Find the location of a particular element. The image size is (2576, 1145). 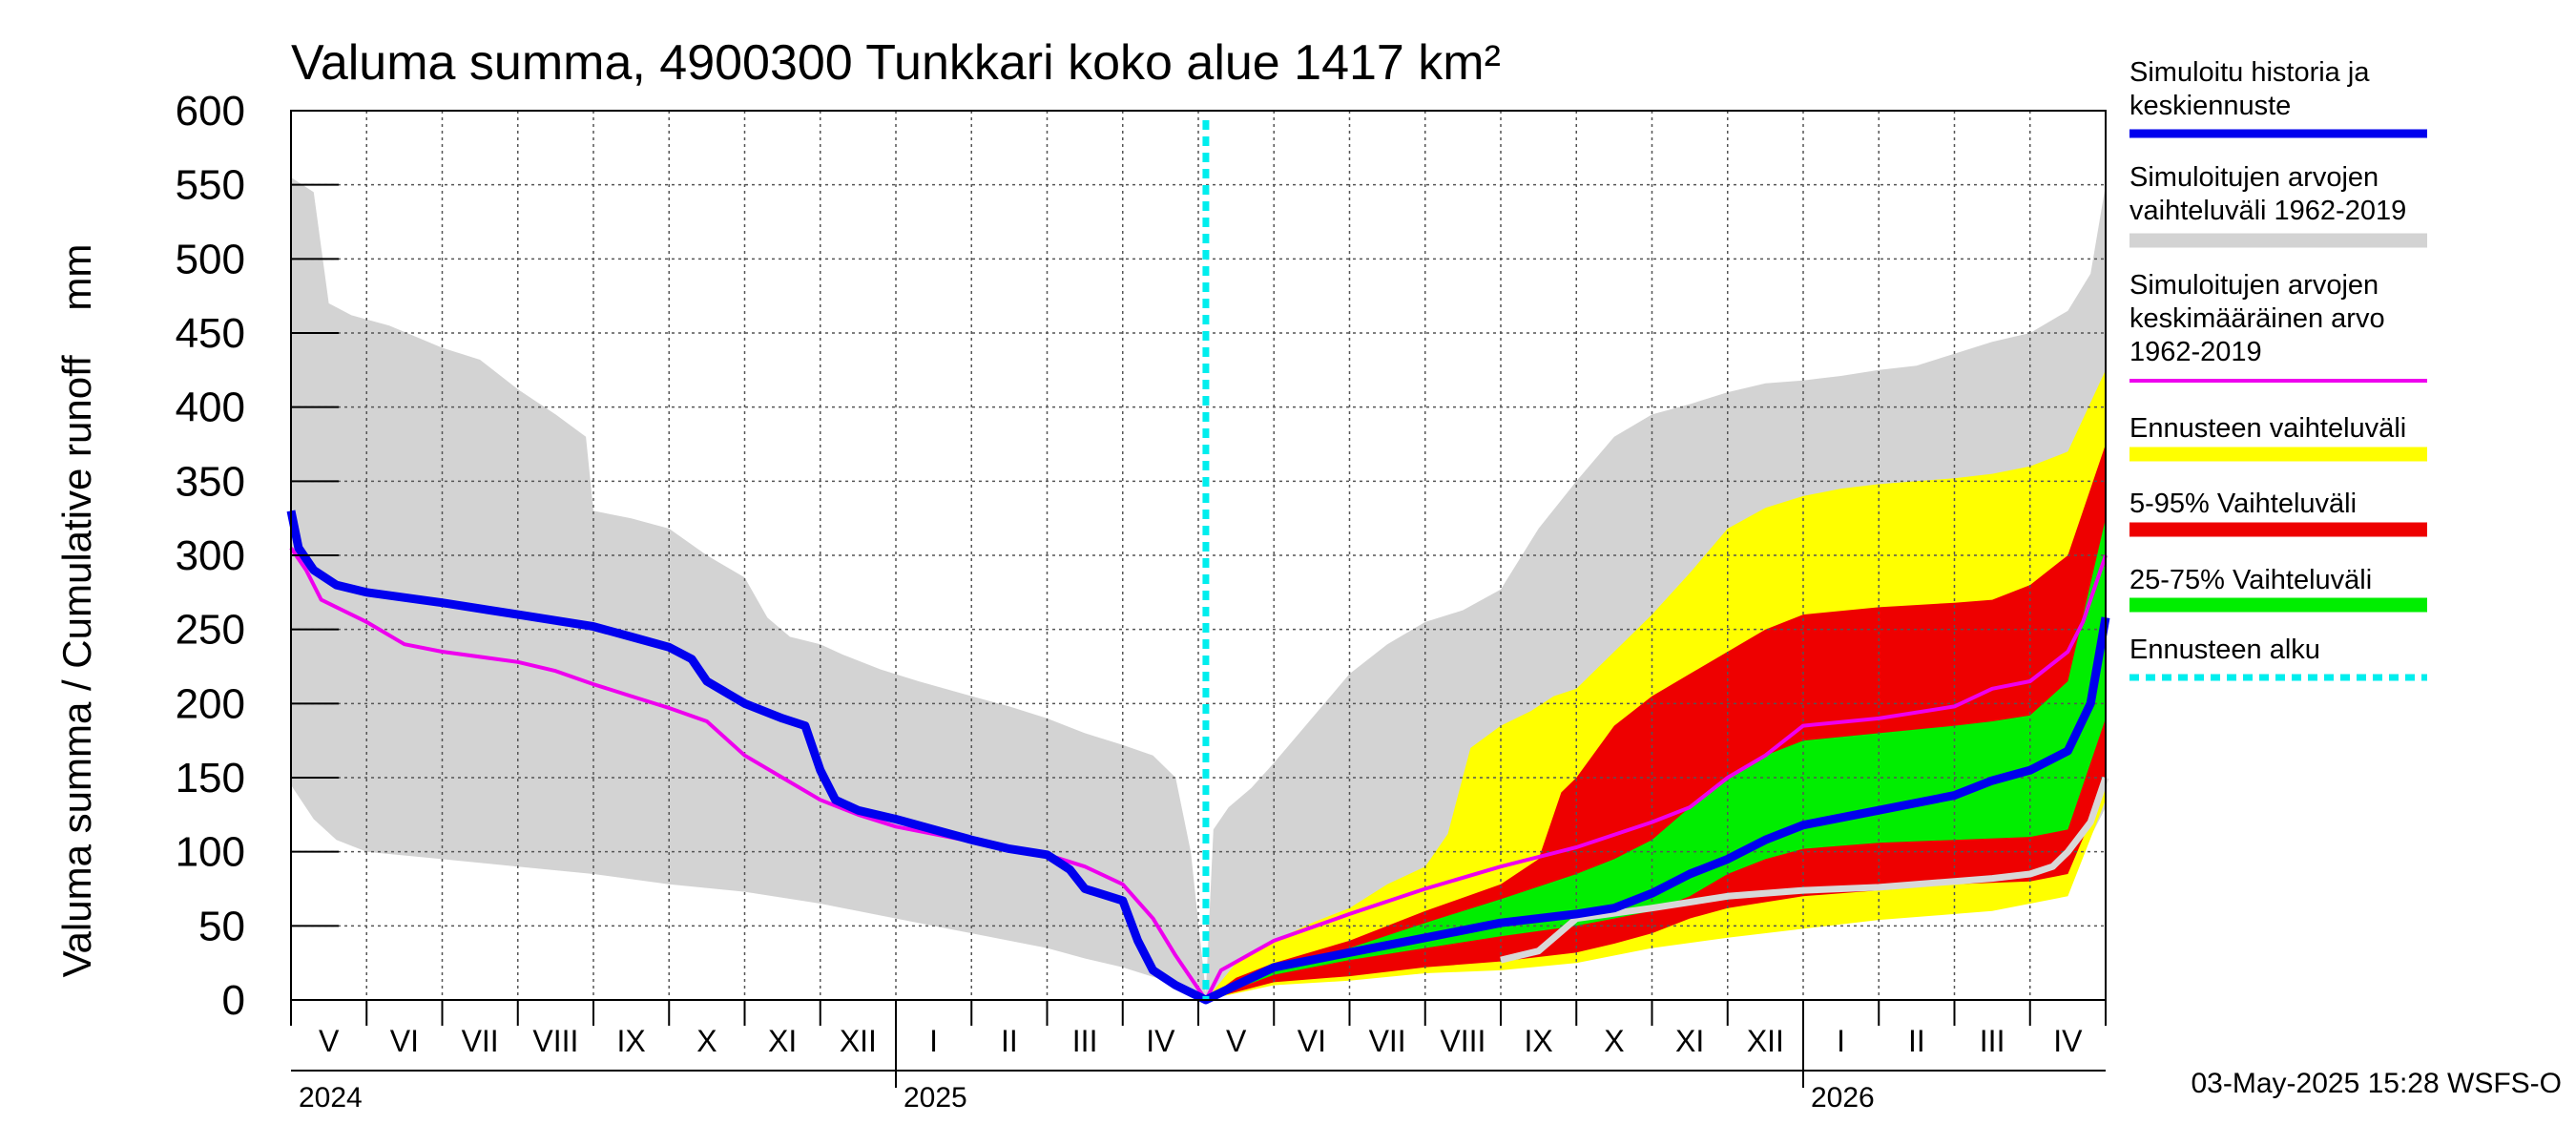

legend-label-sim_mean: 1962-2019 is located at coordinates (2195, 352).